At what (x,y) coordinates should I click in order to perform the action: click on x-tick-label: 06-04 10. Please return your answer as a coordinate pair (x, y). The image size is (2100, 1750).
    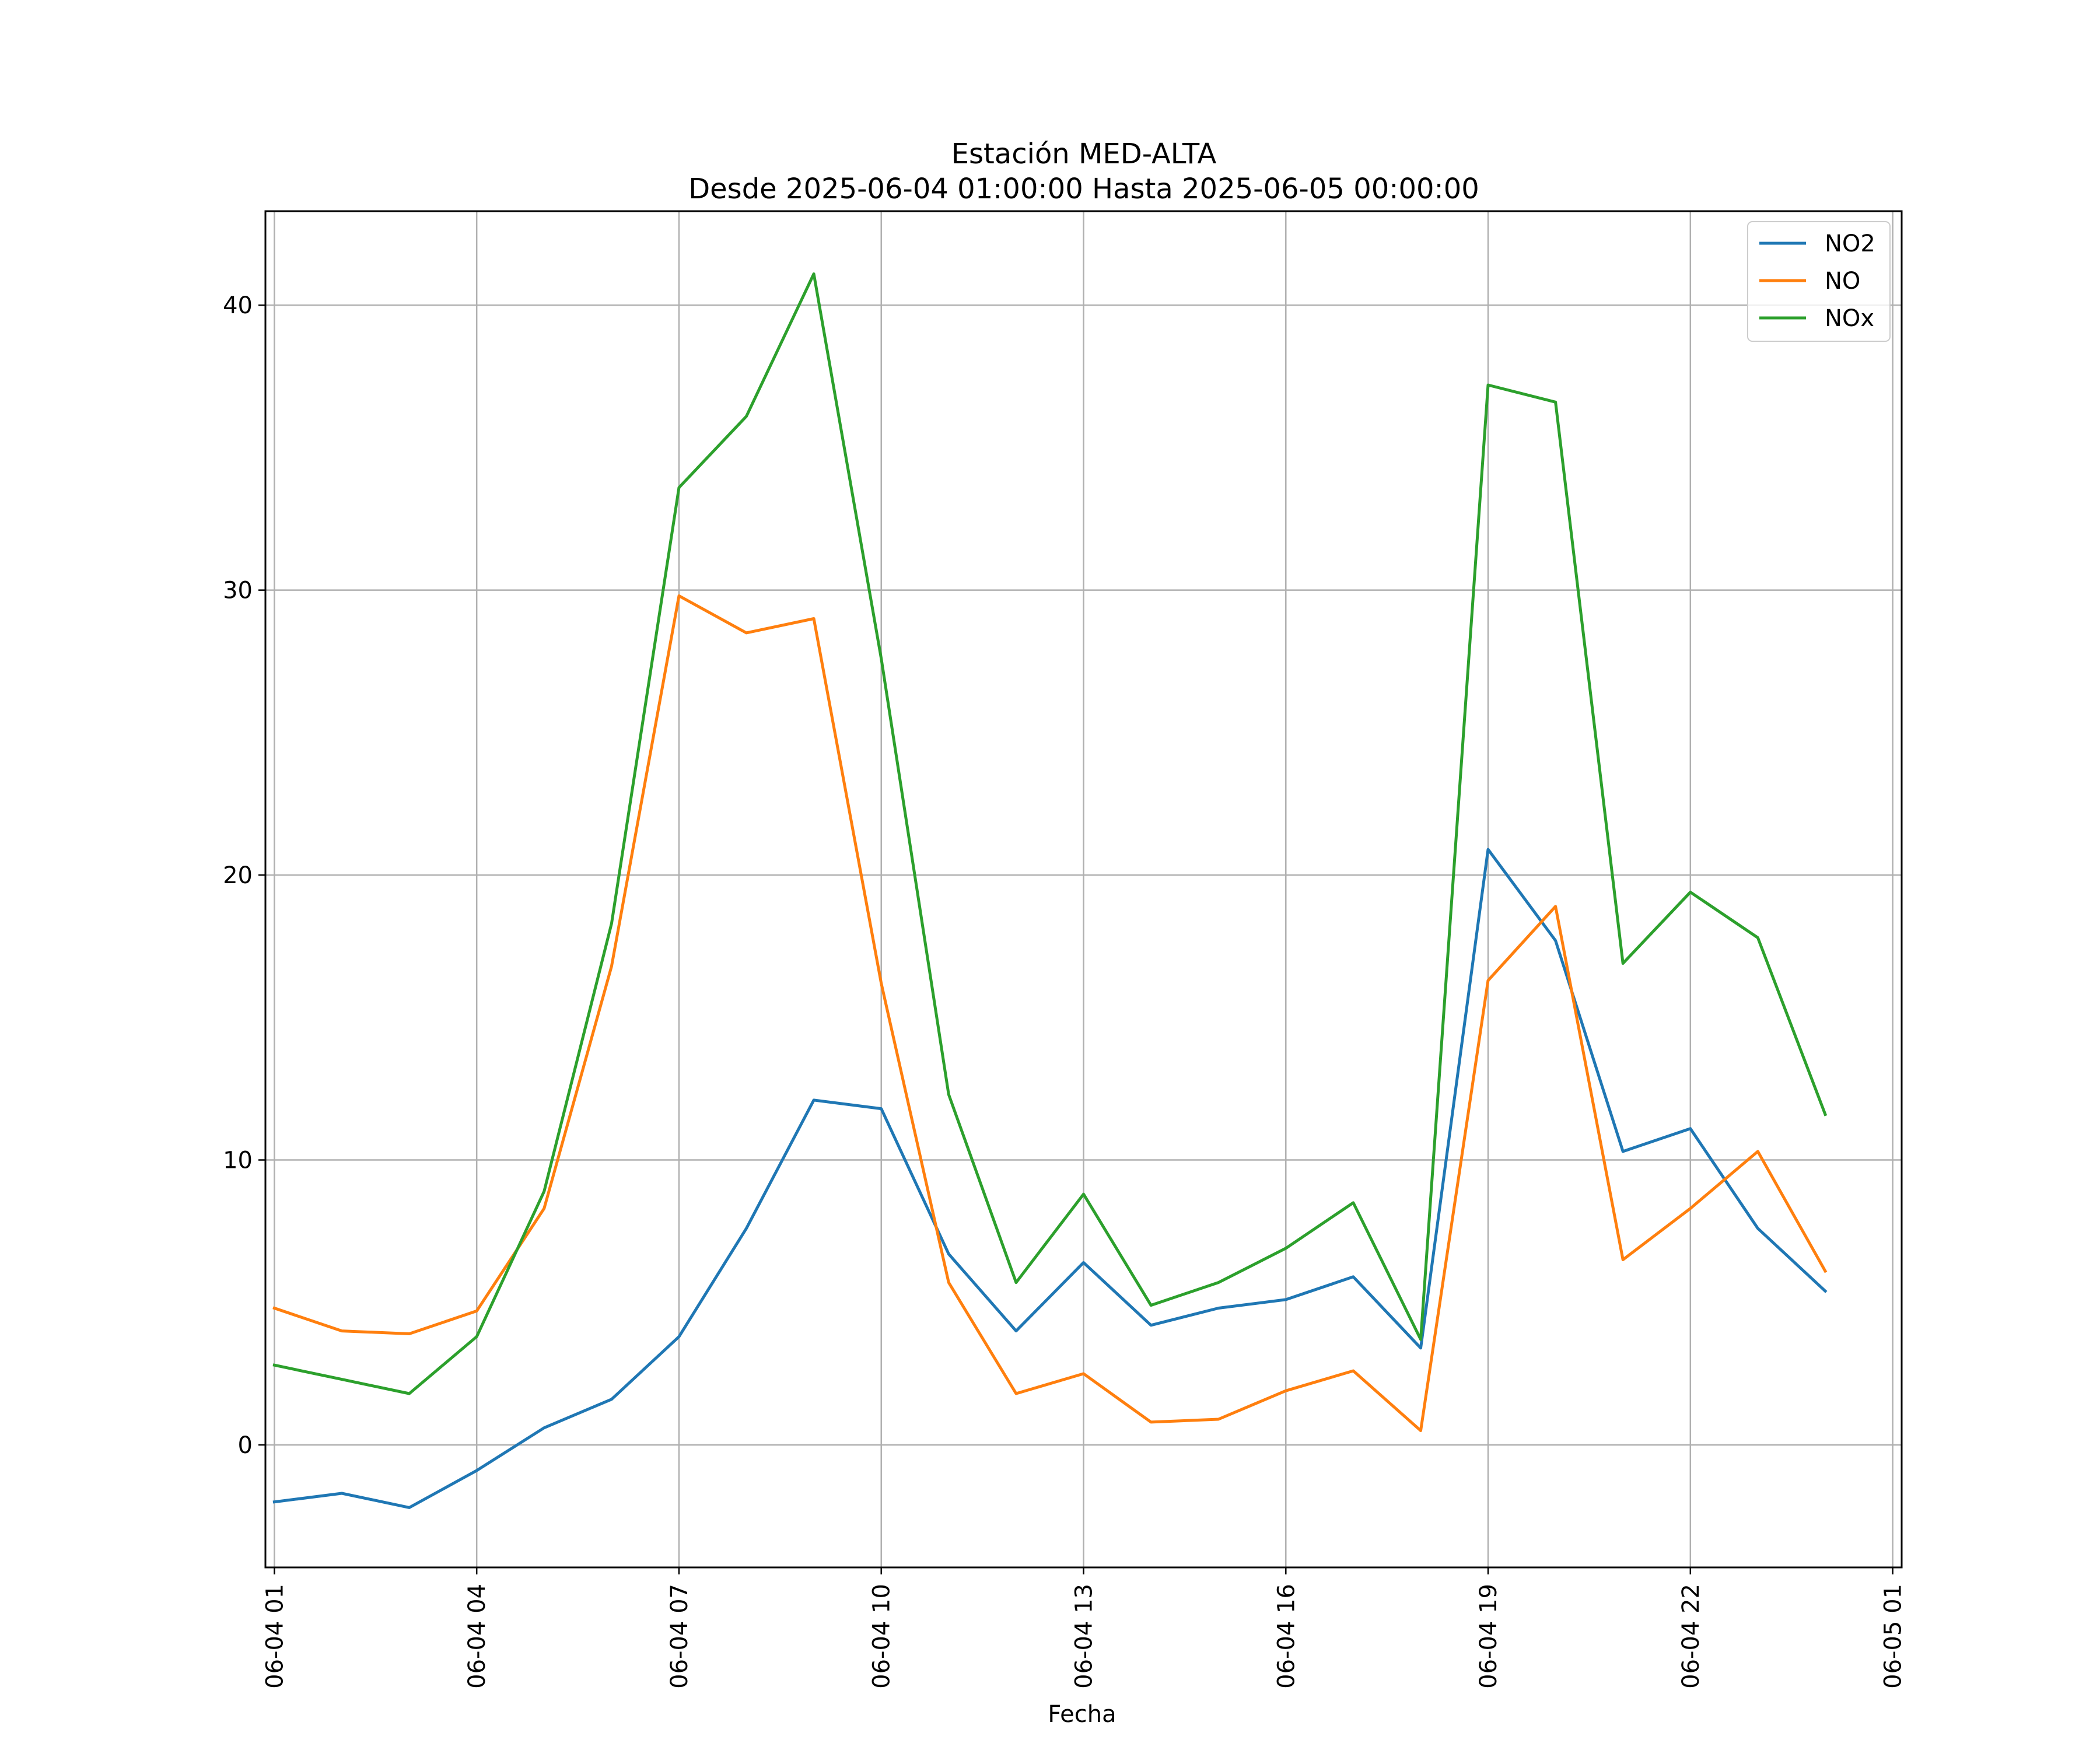
    Looking at the image, I should click on (882, 1636).